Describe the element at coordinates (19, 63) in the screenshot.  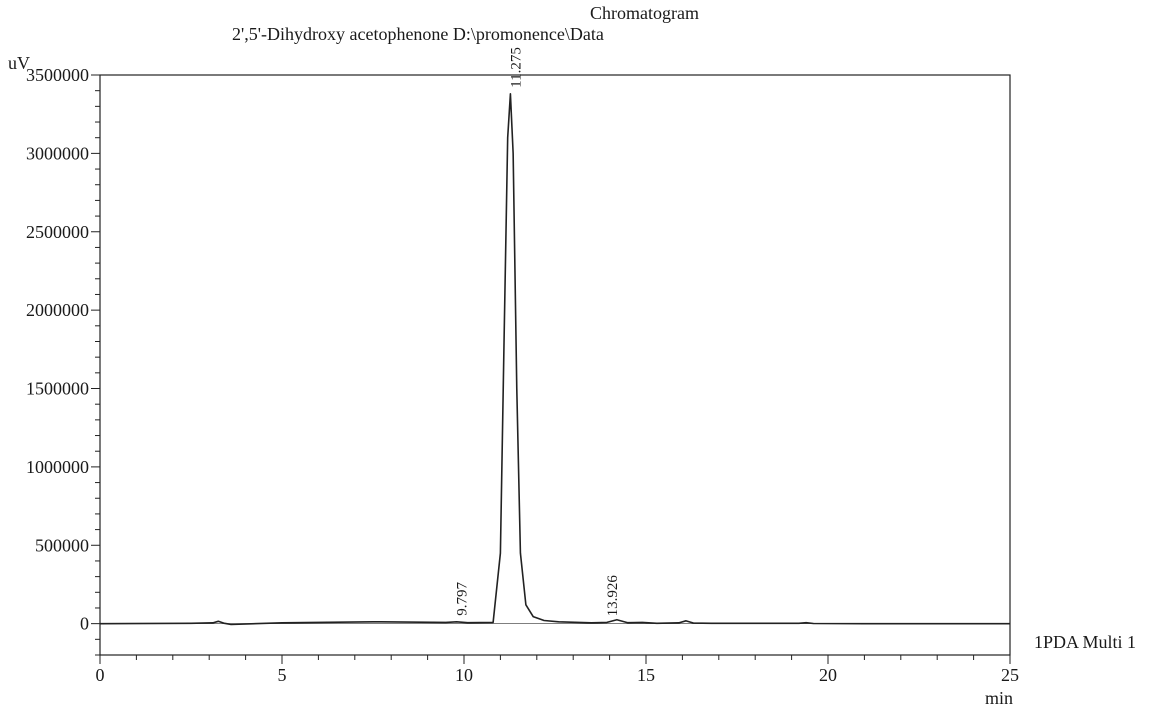
I see `y-axis-label: uV` at that location.